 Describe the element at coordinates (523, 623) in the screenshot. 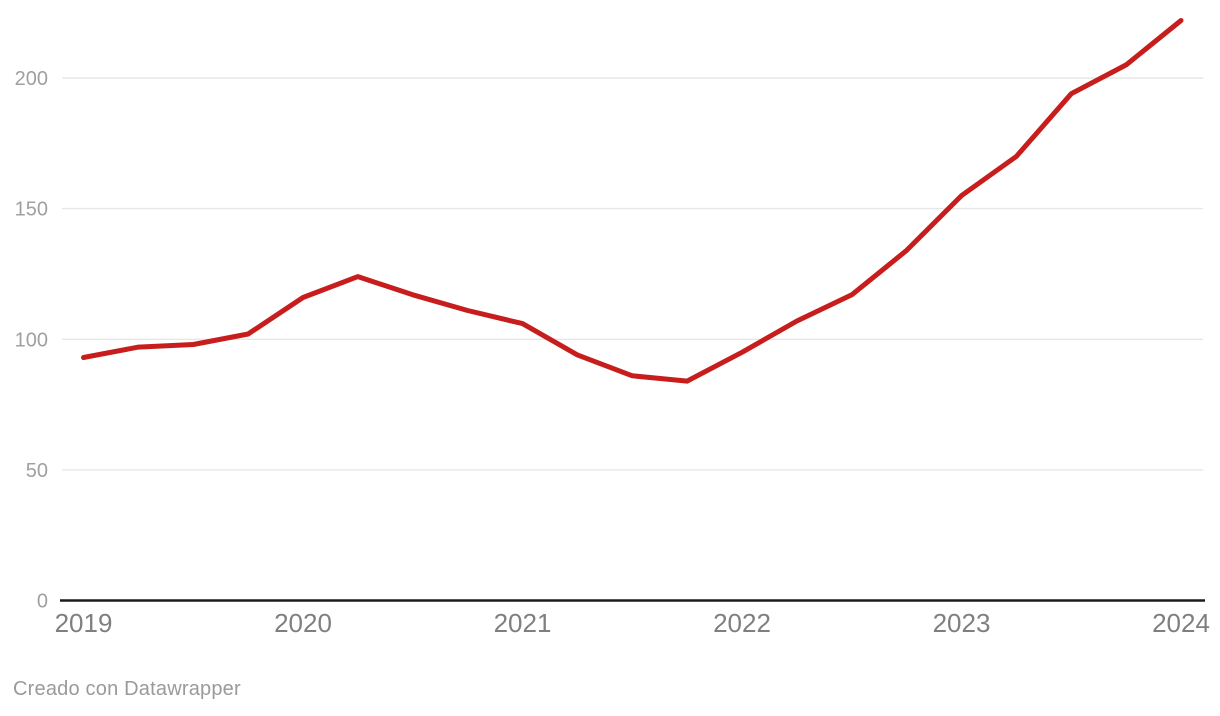

I see `x-tick-label-2021: 2021` at that location.